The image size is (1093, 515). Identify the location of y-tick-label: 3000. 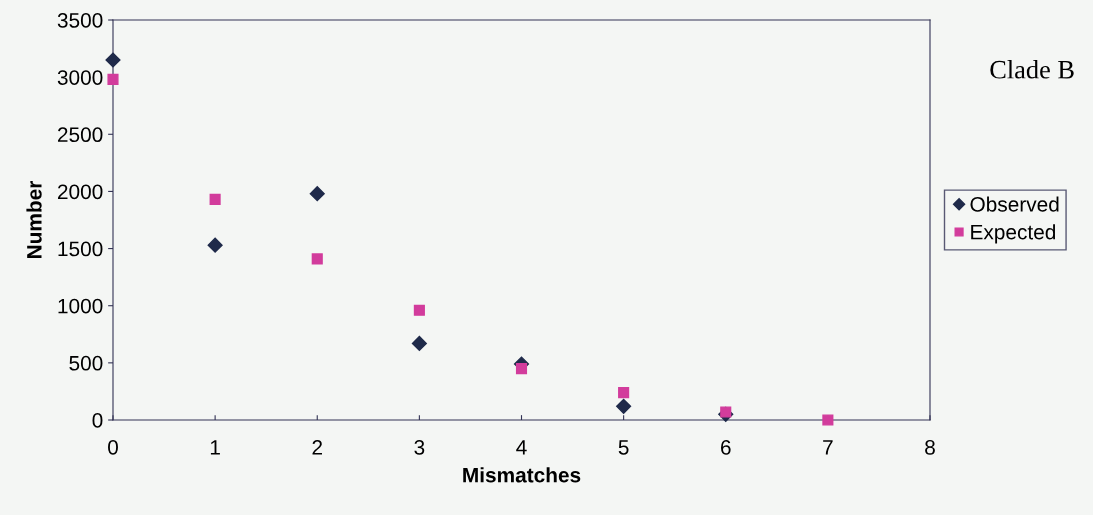
(80, 77).